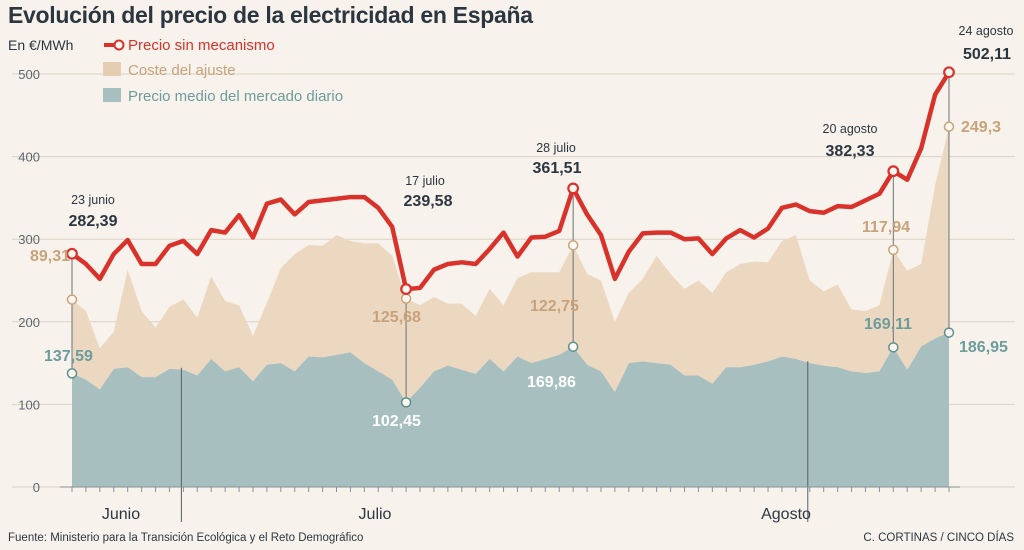  Describe the element at coordinates (981, 127) in the screenshot. I see `annotation-coste-value: 249,3` at that location.